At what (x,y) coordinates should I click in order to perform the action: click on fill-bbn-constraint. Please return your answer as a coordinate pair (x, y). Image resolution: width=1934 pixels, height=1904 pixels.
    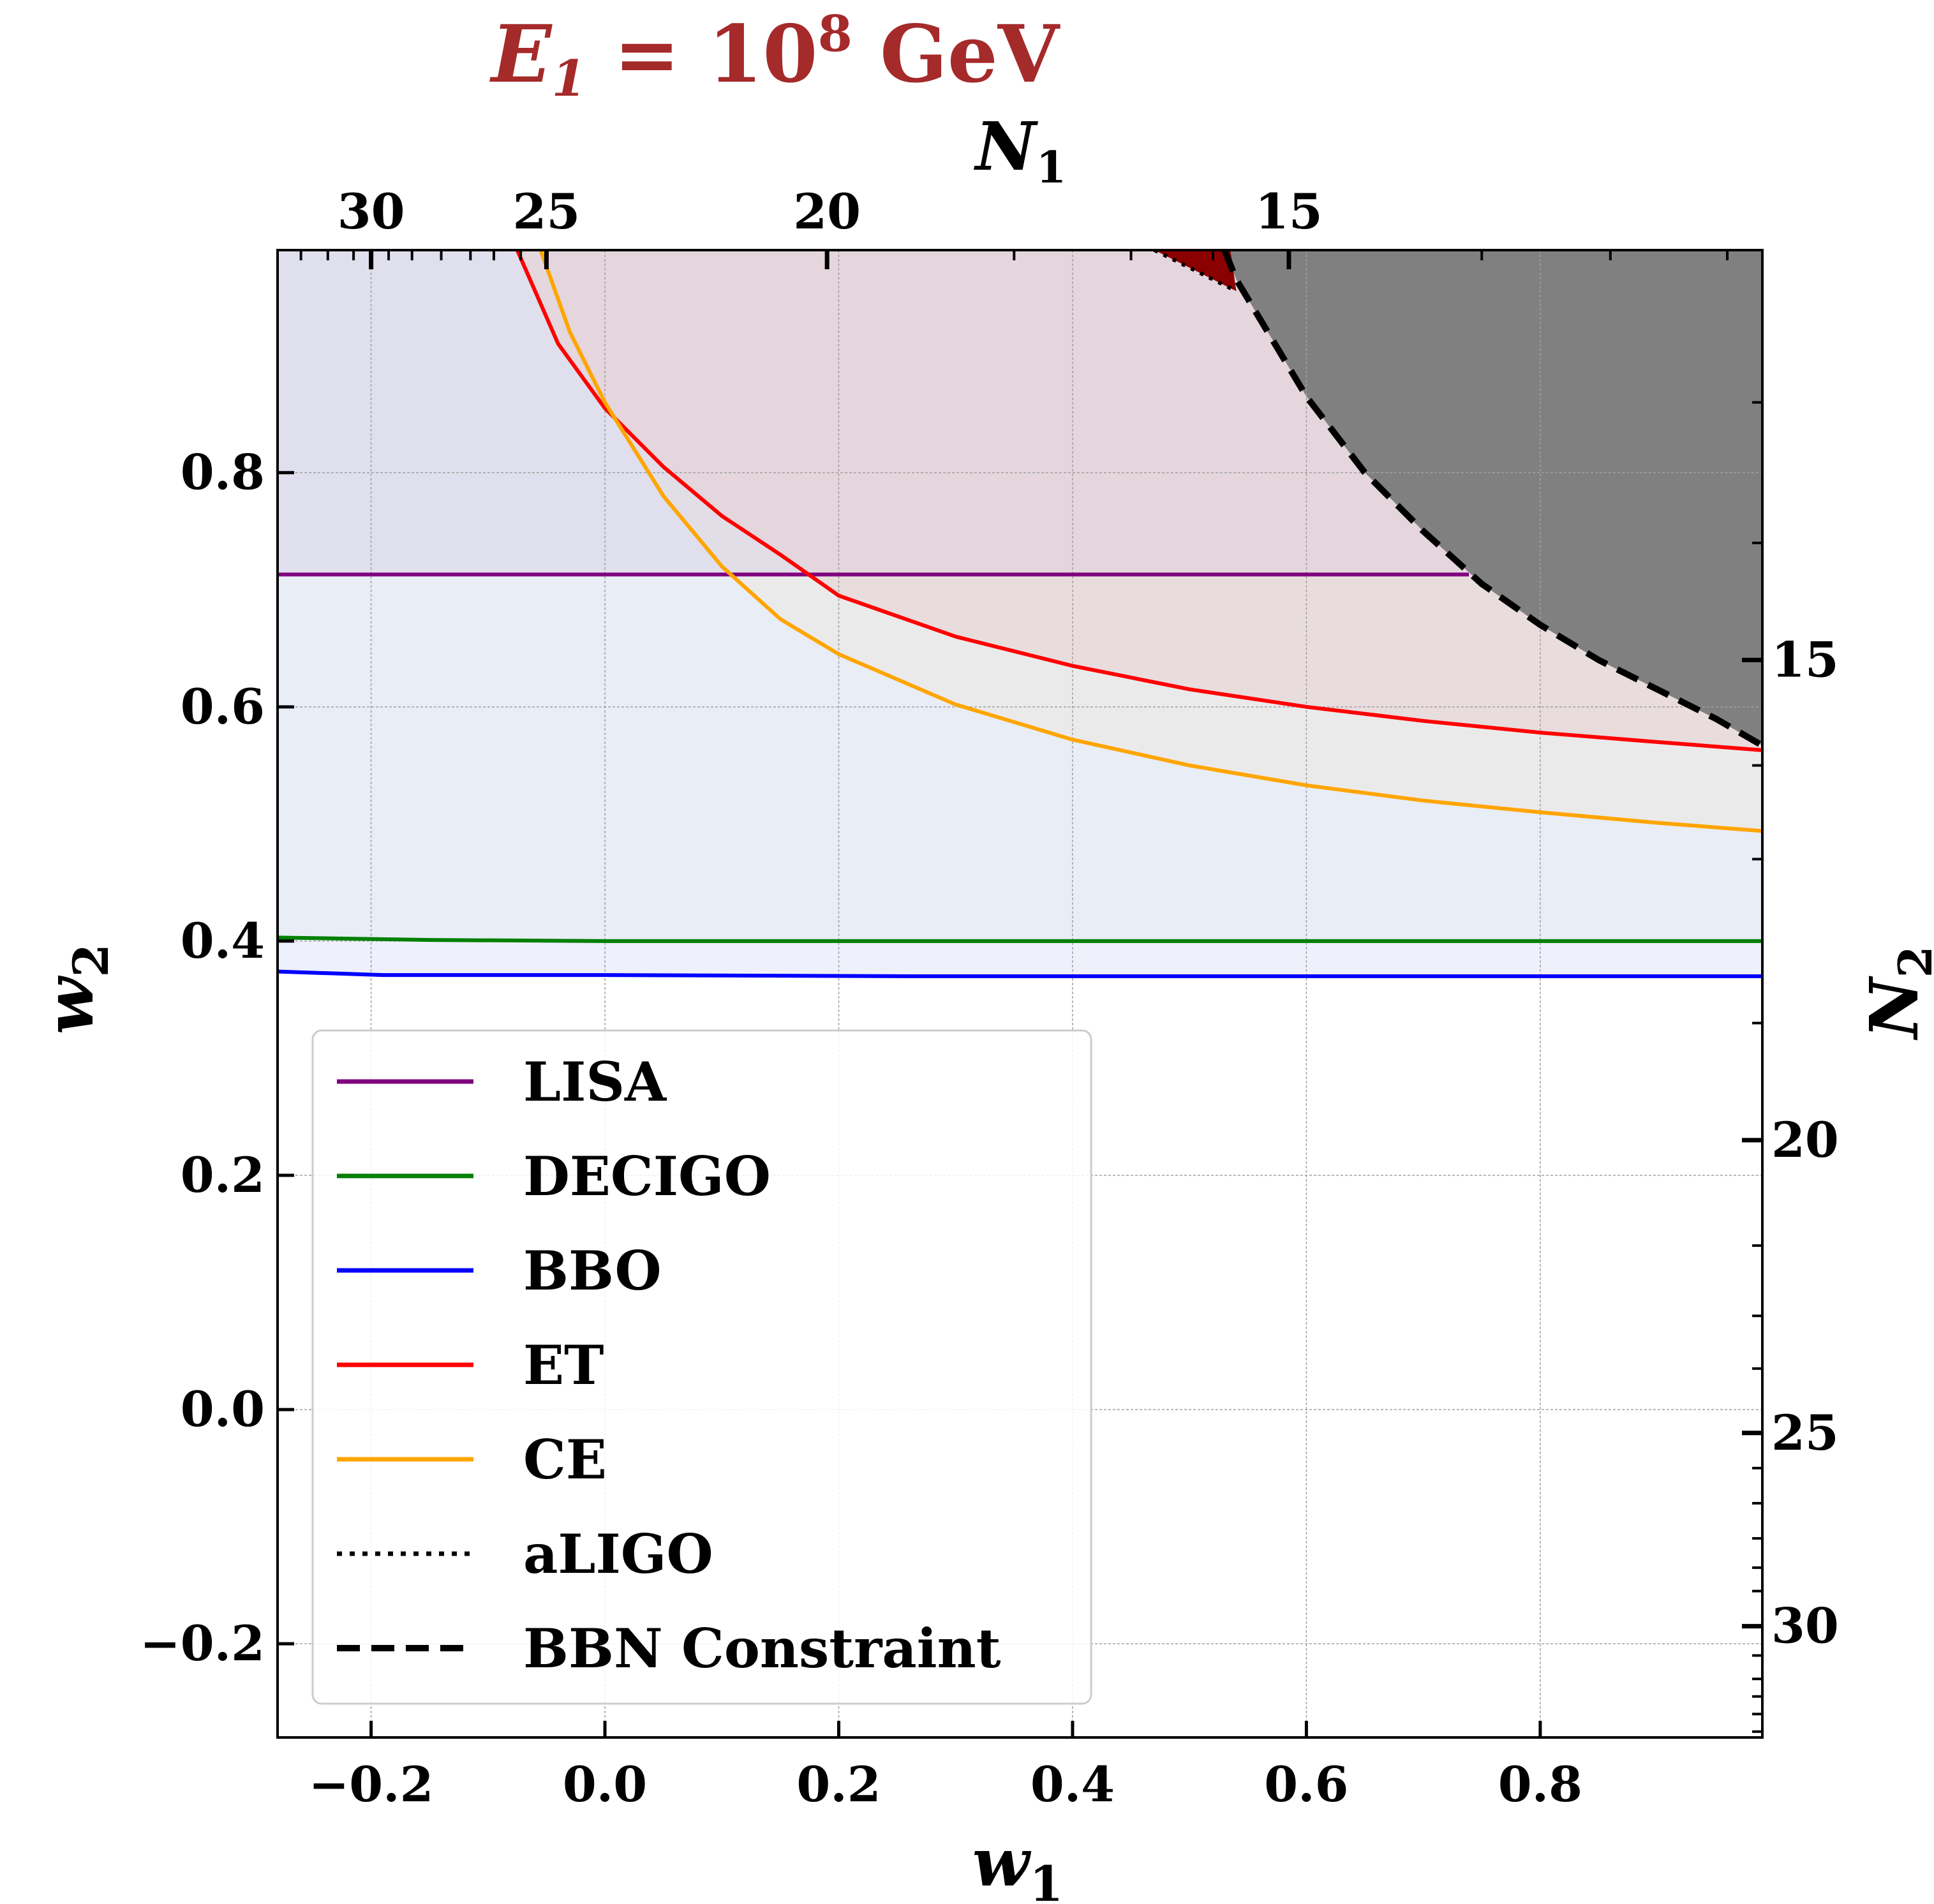
    Looking at the image, I should click on (1493, 498).